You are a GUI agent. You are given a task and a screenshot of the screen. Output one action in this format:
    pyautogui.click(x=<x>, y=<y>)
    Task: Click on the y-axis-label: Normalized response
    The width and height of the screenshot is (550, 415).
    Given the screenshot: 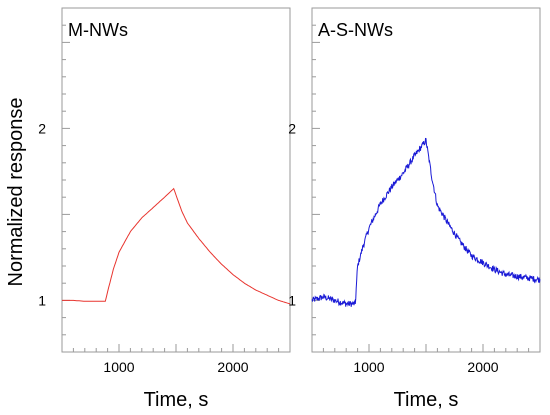 What is the action you would take?
    pyautogui.click(x=16, y=192)
    